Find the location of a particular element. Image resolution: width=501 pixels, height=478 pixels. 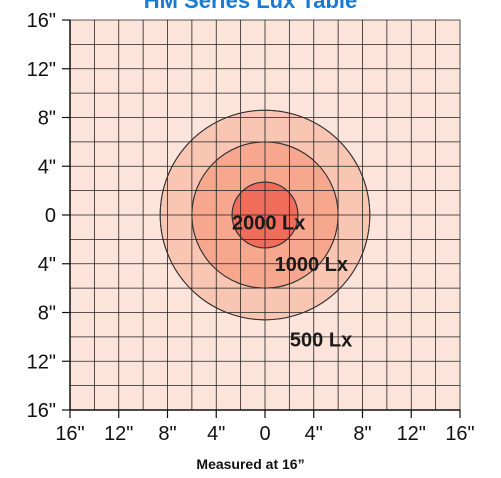

chart-caption: Measured at 16” is located at coordinates (250, 464).